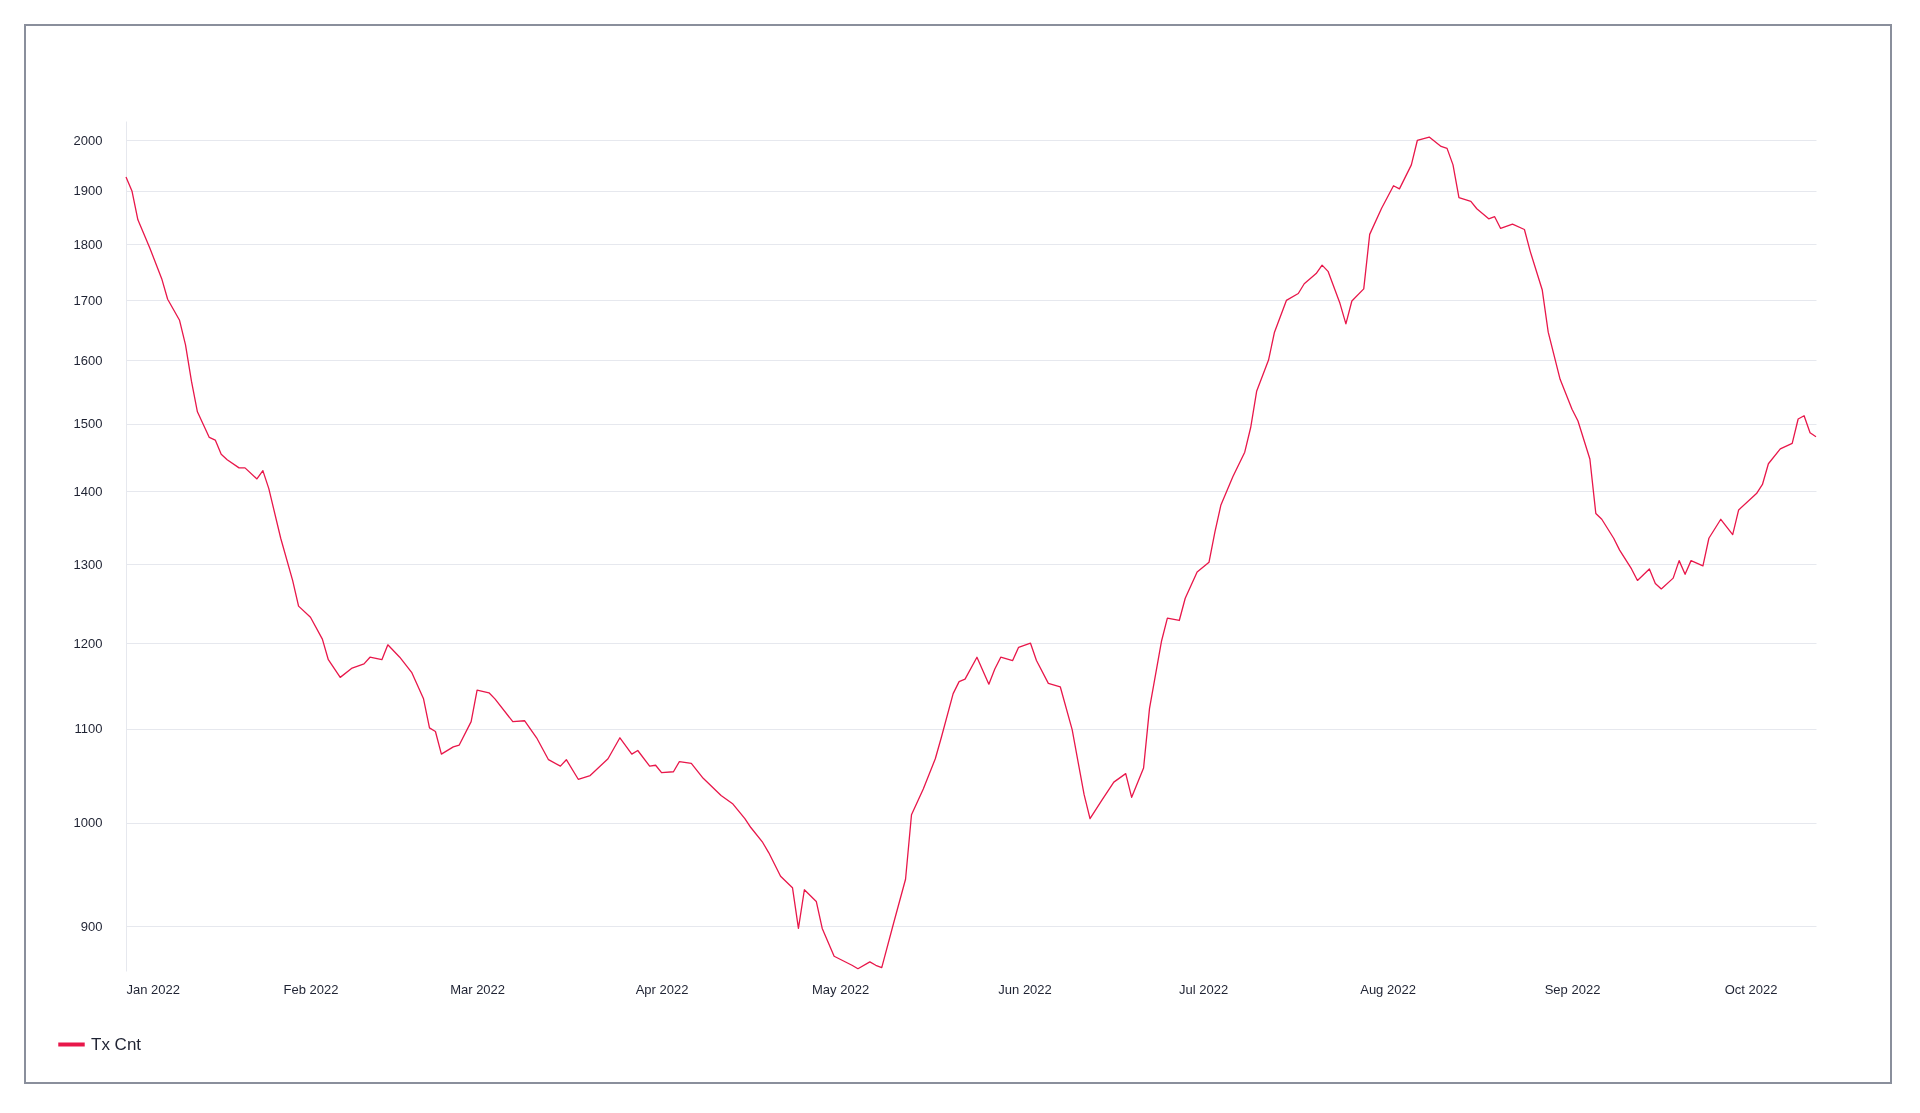 This screenshot has height=1113, width=1920. Describe the element at coordinates (841, 989) in the screenshot. I see `x-tick-label: May 2022` at that location.